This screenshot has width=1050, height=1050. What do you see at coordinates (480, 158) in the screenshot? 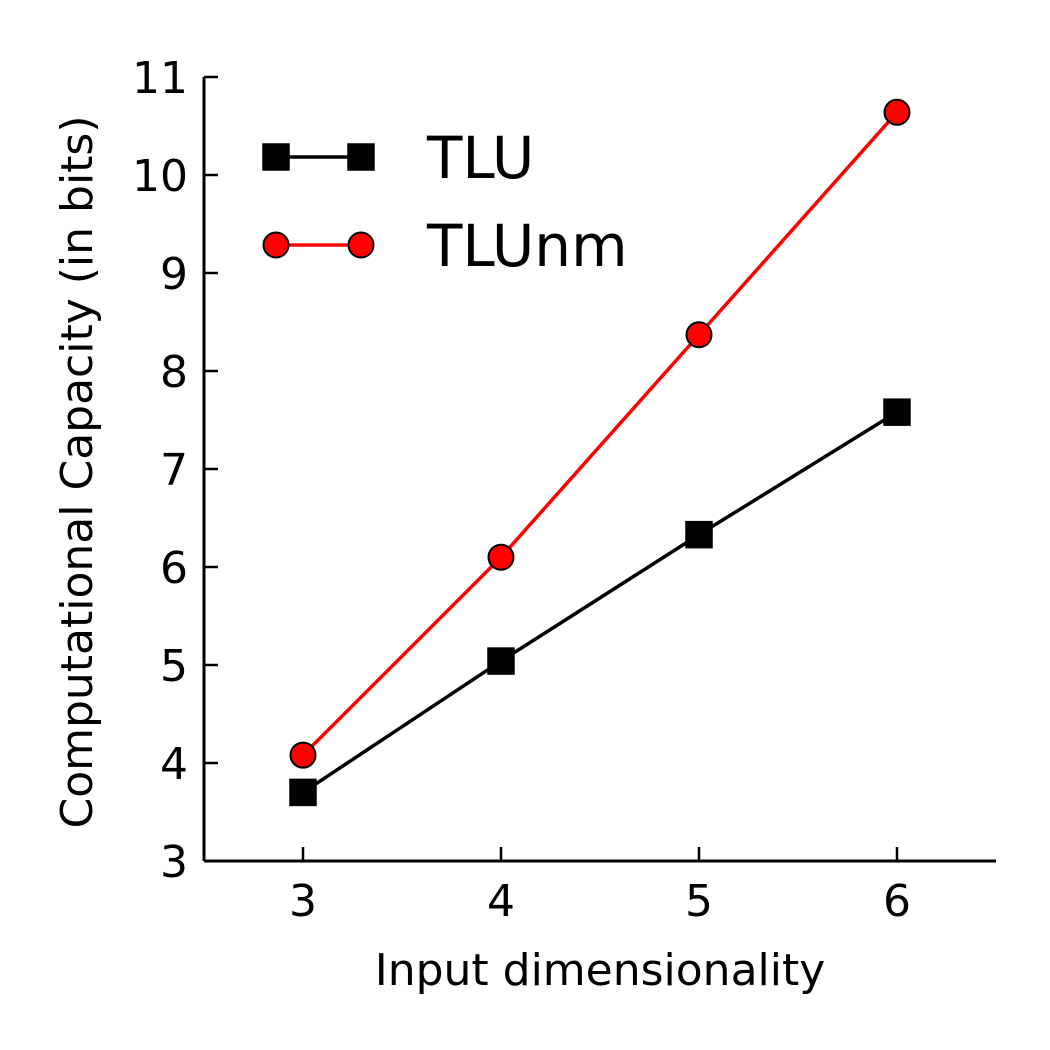
I see `legend-label: TLU` at bounding box center [480, 158].